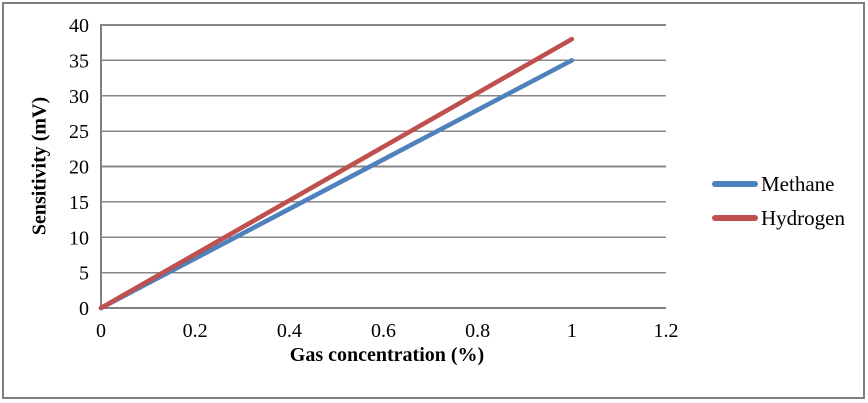 Image resolution: width=868 pixels, height=403 pixels. Describe the element at coordinates (84, 309) in the screenshot. I see `y-tick-label: 0` at that location.